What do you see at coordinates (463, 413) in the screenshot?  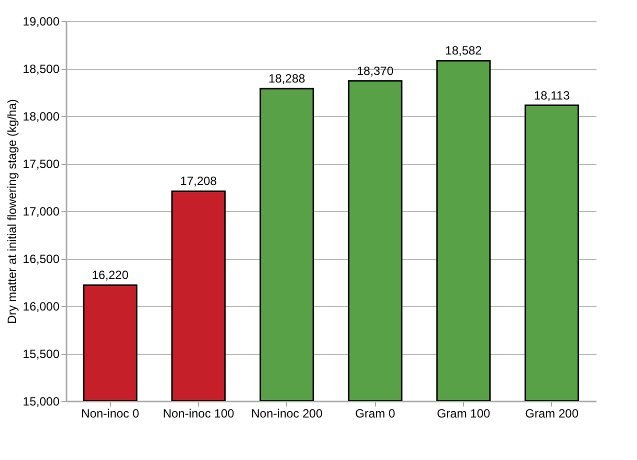 I see `x-tick-label: Gram 100` at bounding box center [463, 413].